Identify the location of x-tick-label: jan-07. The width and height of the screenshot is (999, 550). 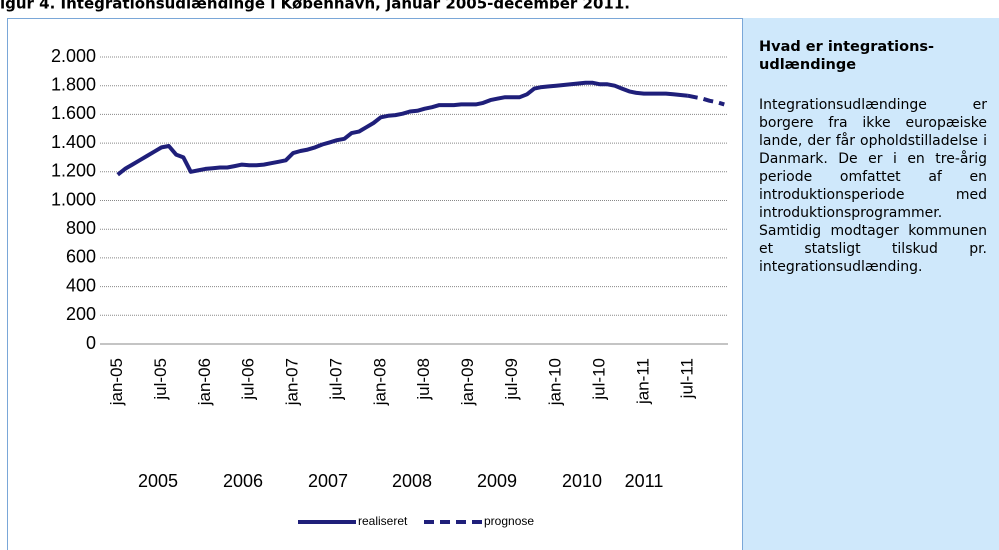
(292, 382).